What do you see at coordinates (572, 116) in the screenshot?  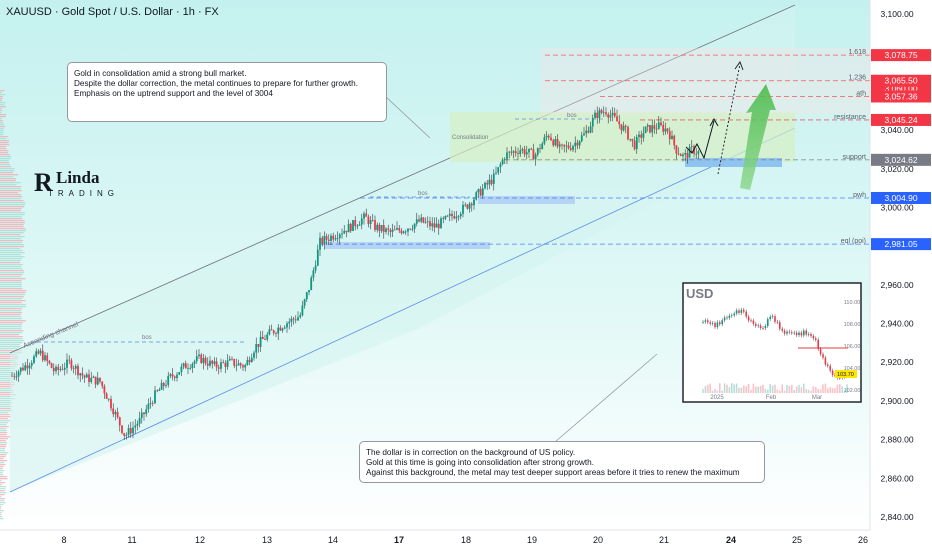 I see `label-bos-3: bos` at bounding box center [572, 116].